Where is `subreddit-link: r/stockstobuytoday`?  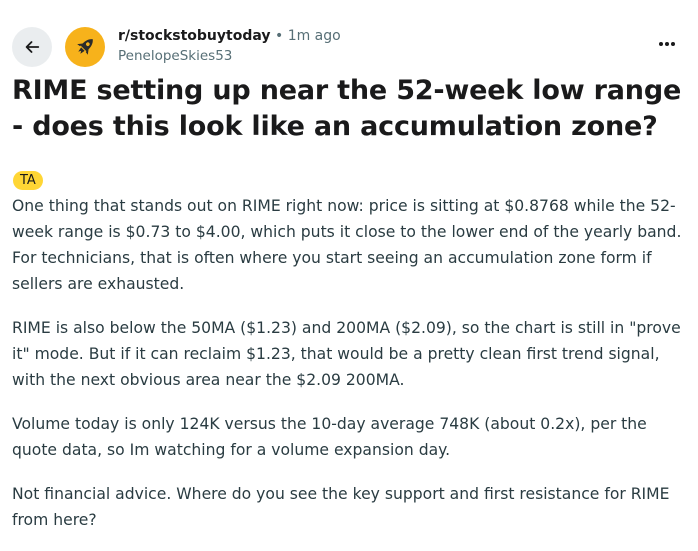 subreddit-link: r/stockstobuytoday is located at coordinates (194, 36).